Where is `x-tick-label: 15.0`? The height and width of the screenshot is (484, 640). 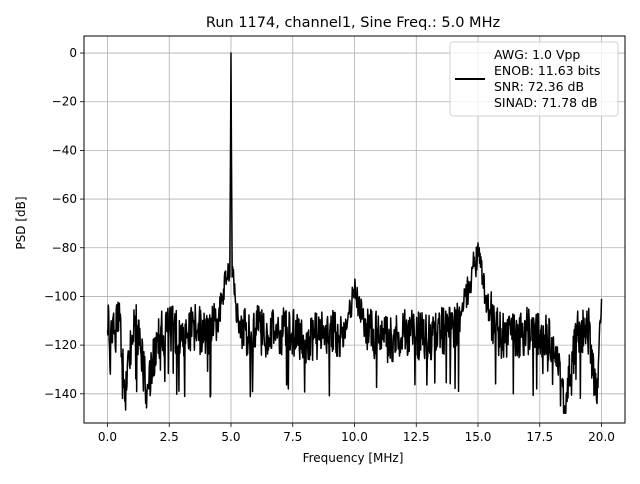 x-tick-label: 15.0 is located at coordinates (478, 437).